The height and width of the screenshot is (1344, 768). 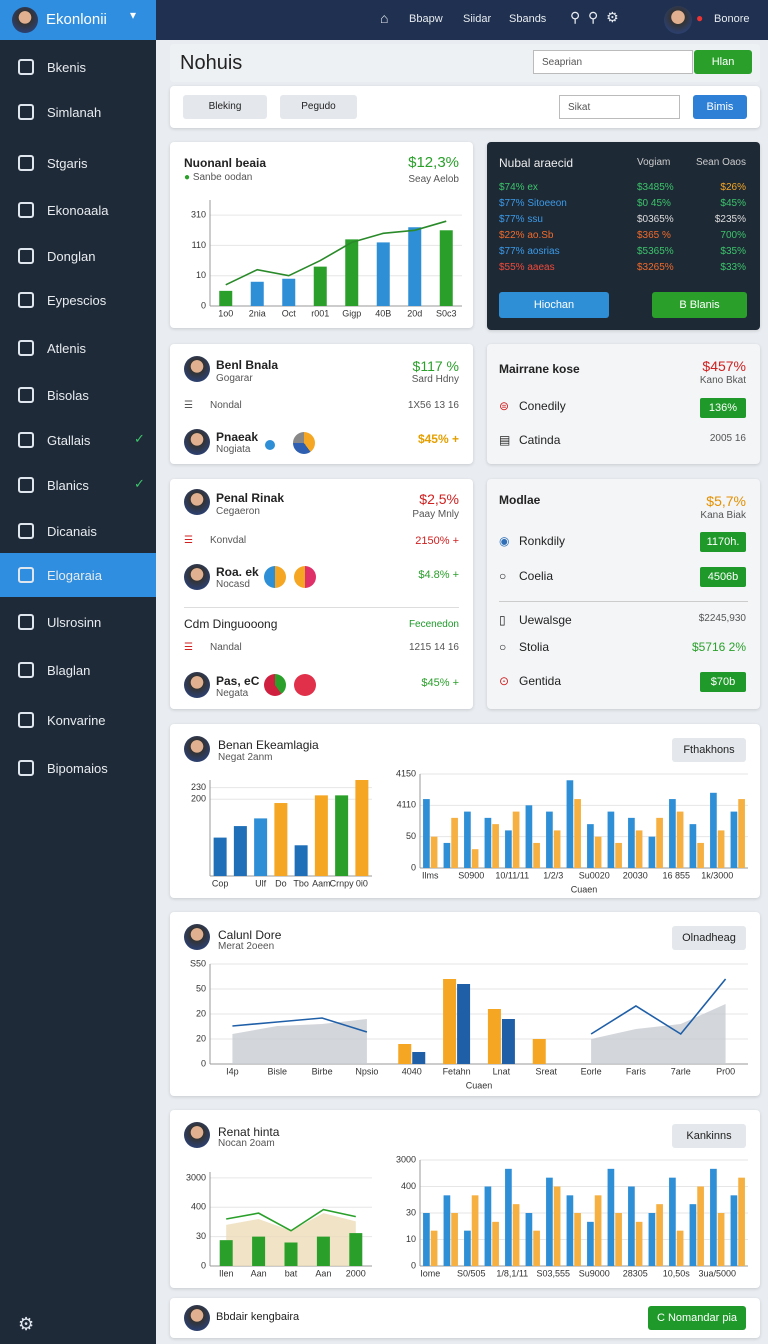 What do you see at coordinates (446, 313) in the screenshot?
I see `x-tick-label: S0c3` at bounding box center [446, 313].